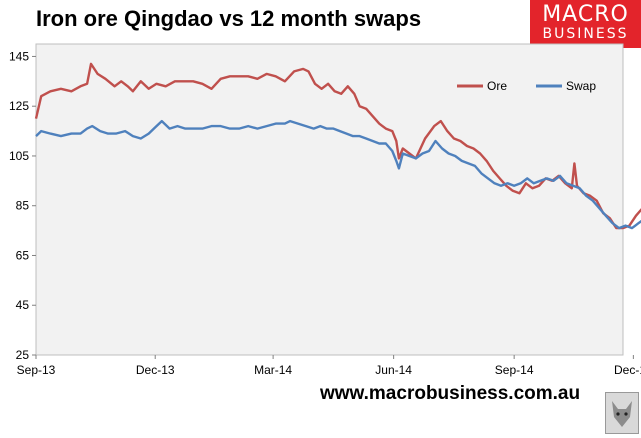  Describe the element at coordinates (23, 355) in the screenshot. I see `y-tick-label: 25` at that location.